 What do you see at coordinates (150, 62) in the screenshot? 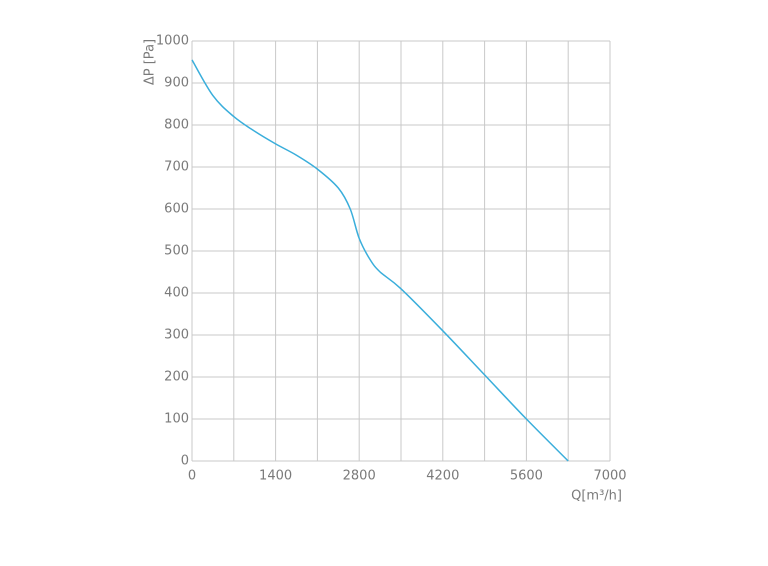
I see `y-axis-label: ΔP [Pa]` at bounding box center [150, 62].